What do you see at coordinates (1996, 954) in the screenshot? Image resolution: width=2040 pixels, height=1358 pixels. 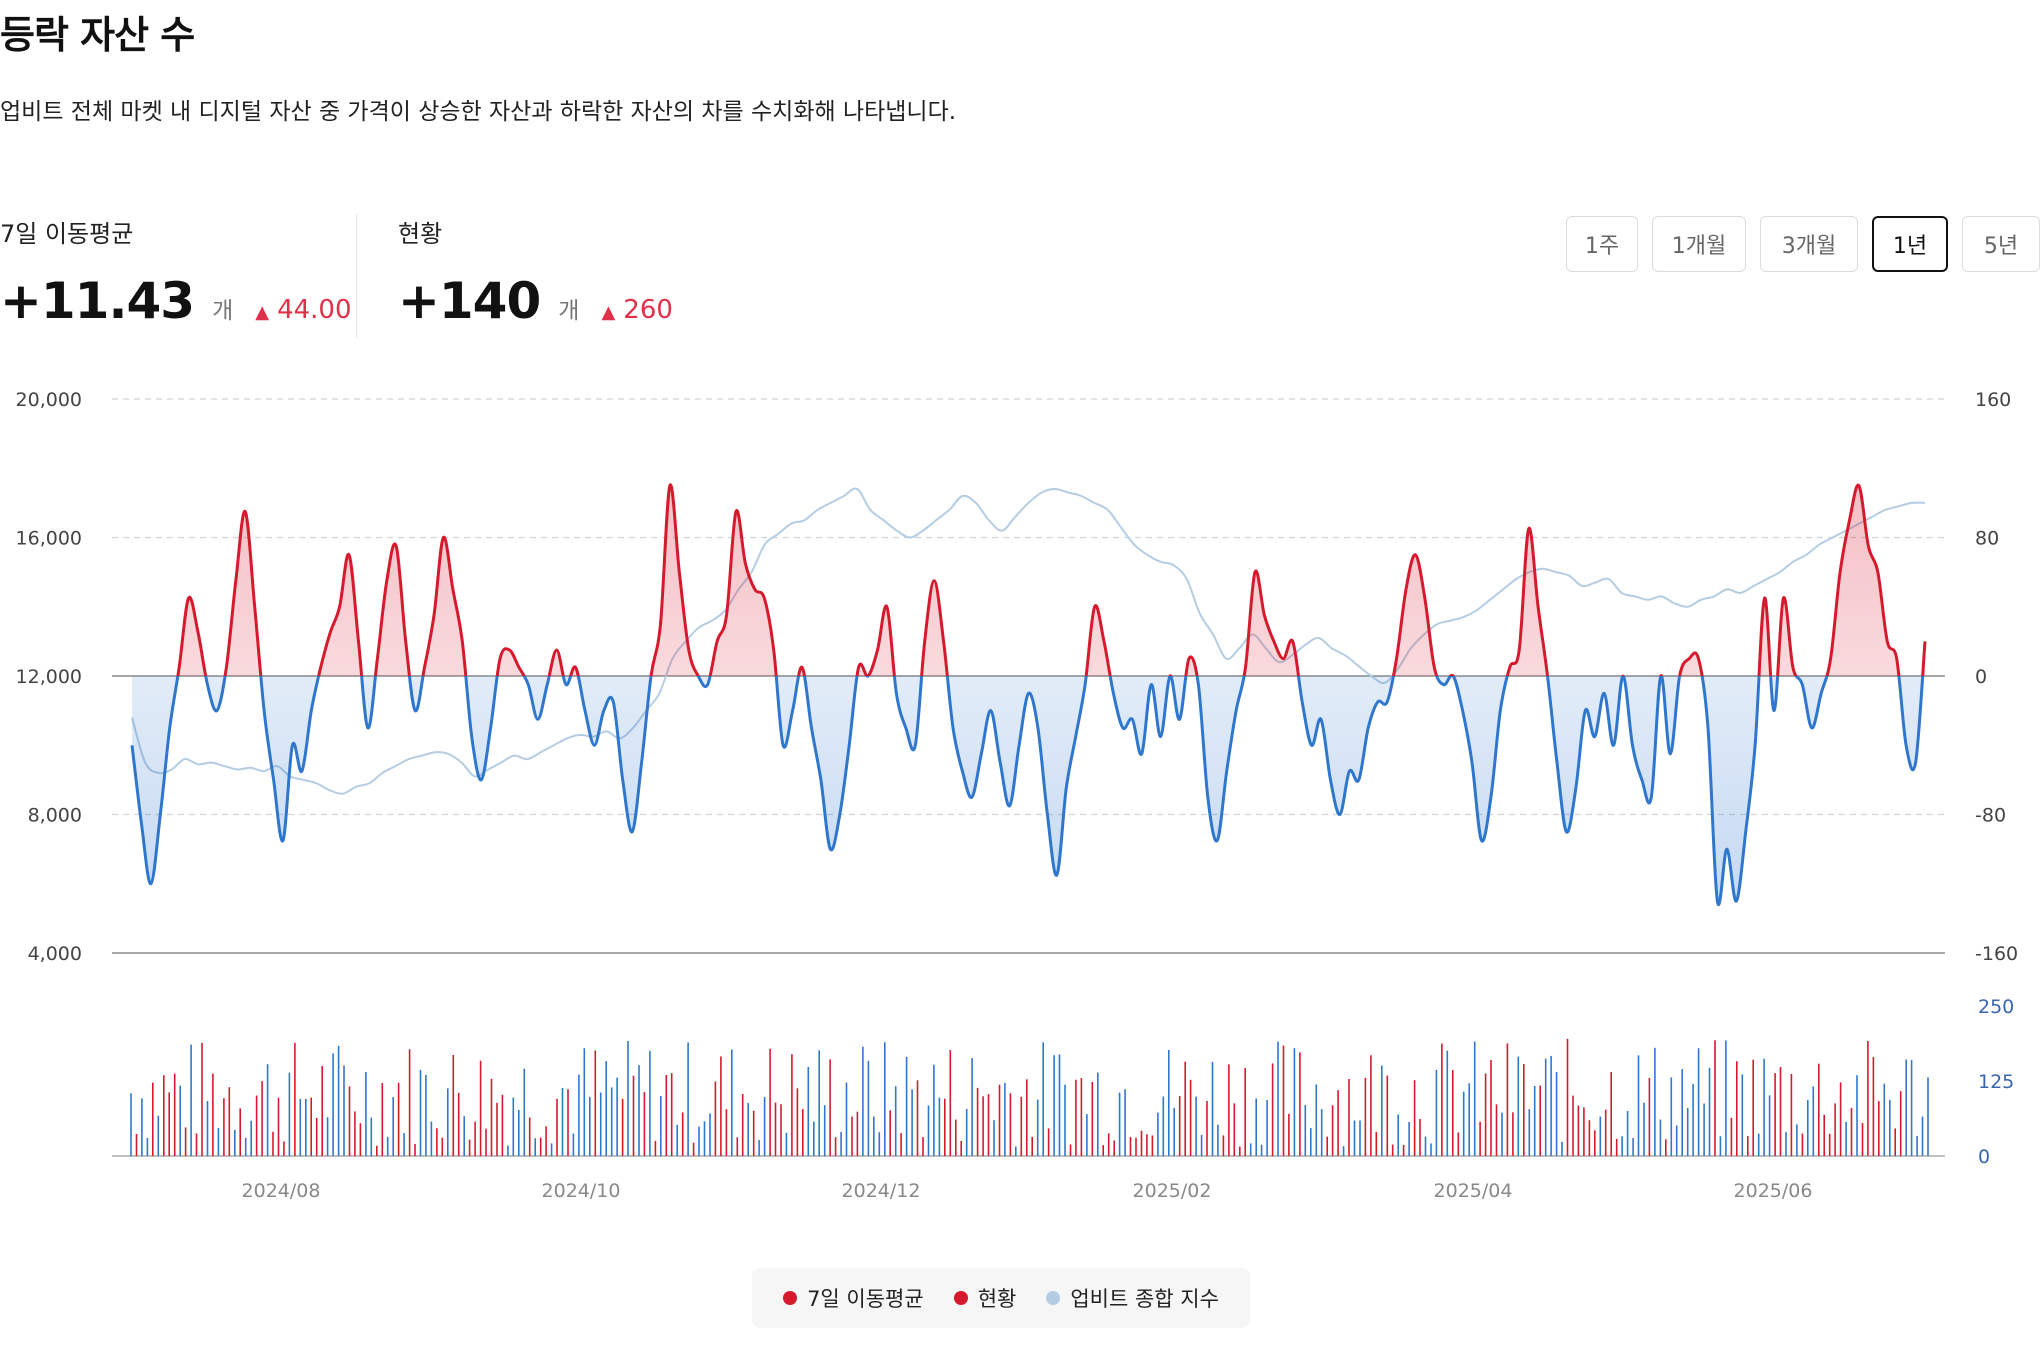 I see `right-axis-tick: -160` at bounding box center [1996, 954].